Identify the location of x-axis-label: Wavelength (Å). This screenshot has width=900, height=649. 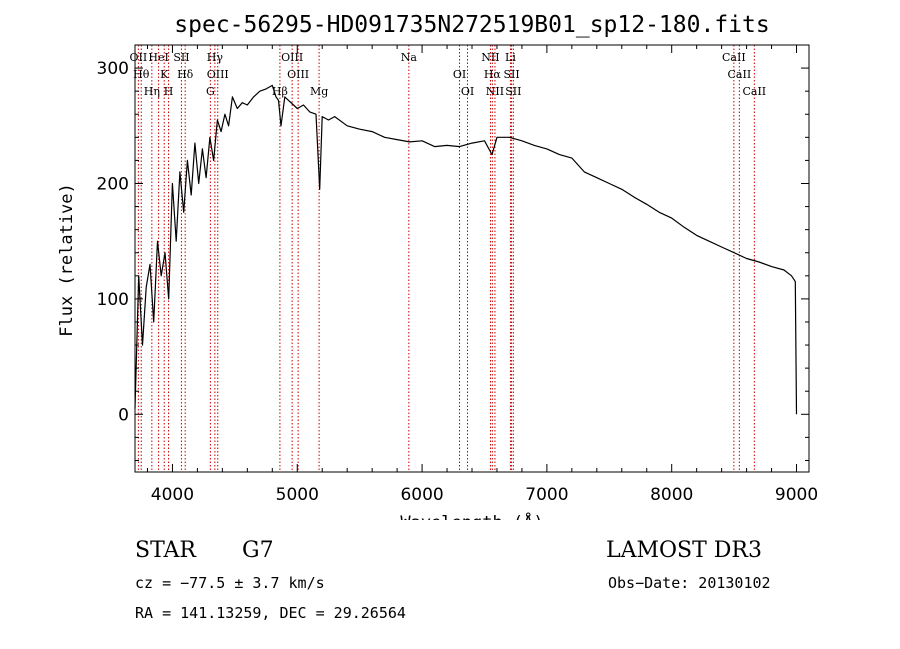
(471, 515).